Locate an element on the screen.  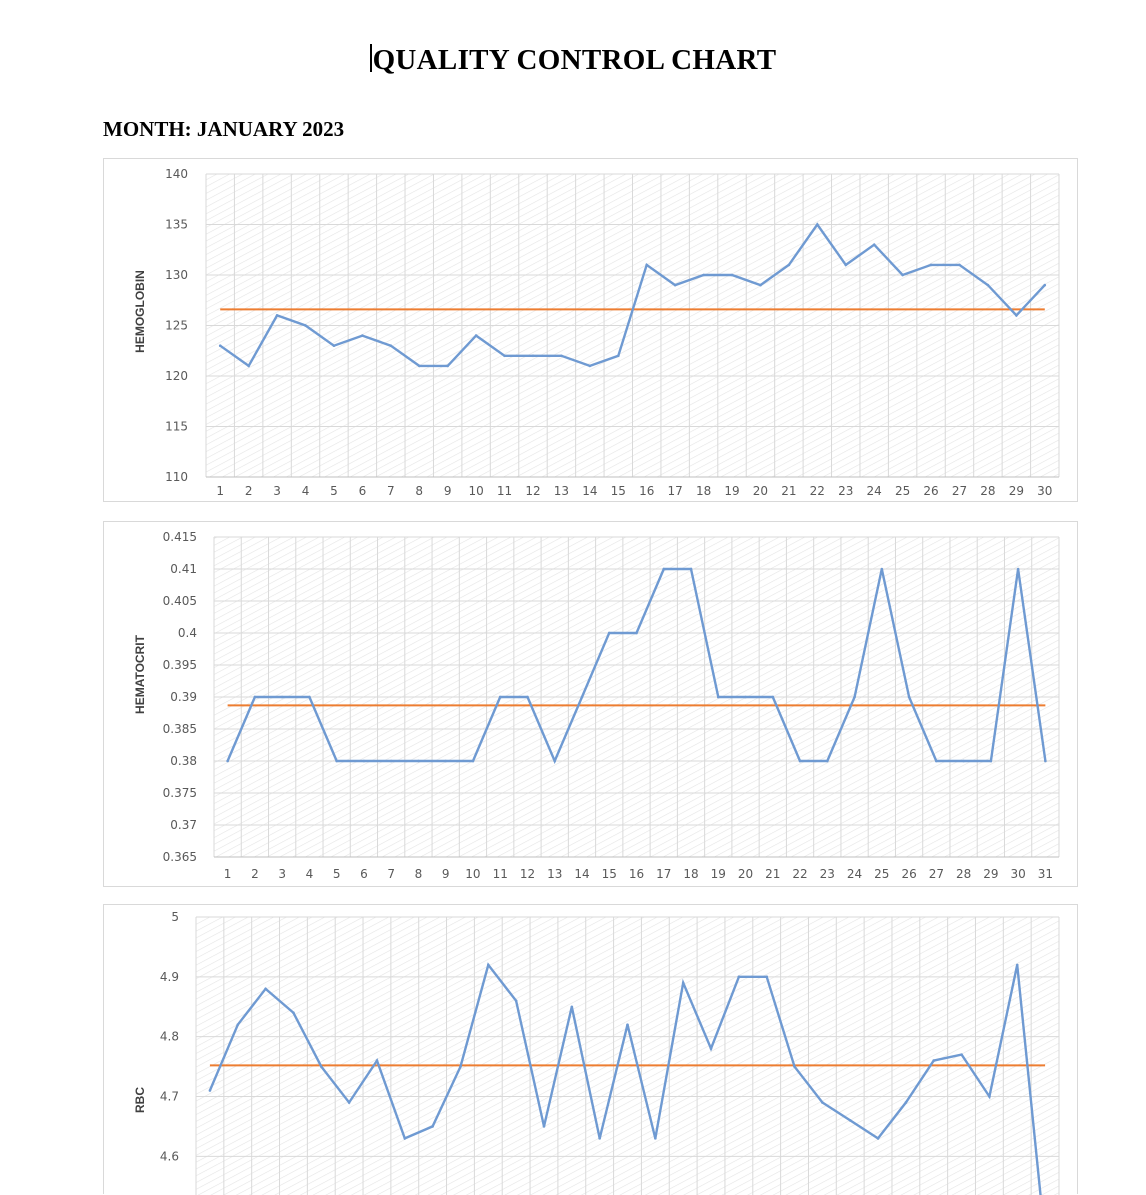
y-tick-label: 0.39 is located at coordinates (183, 697).